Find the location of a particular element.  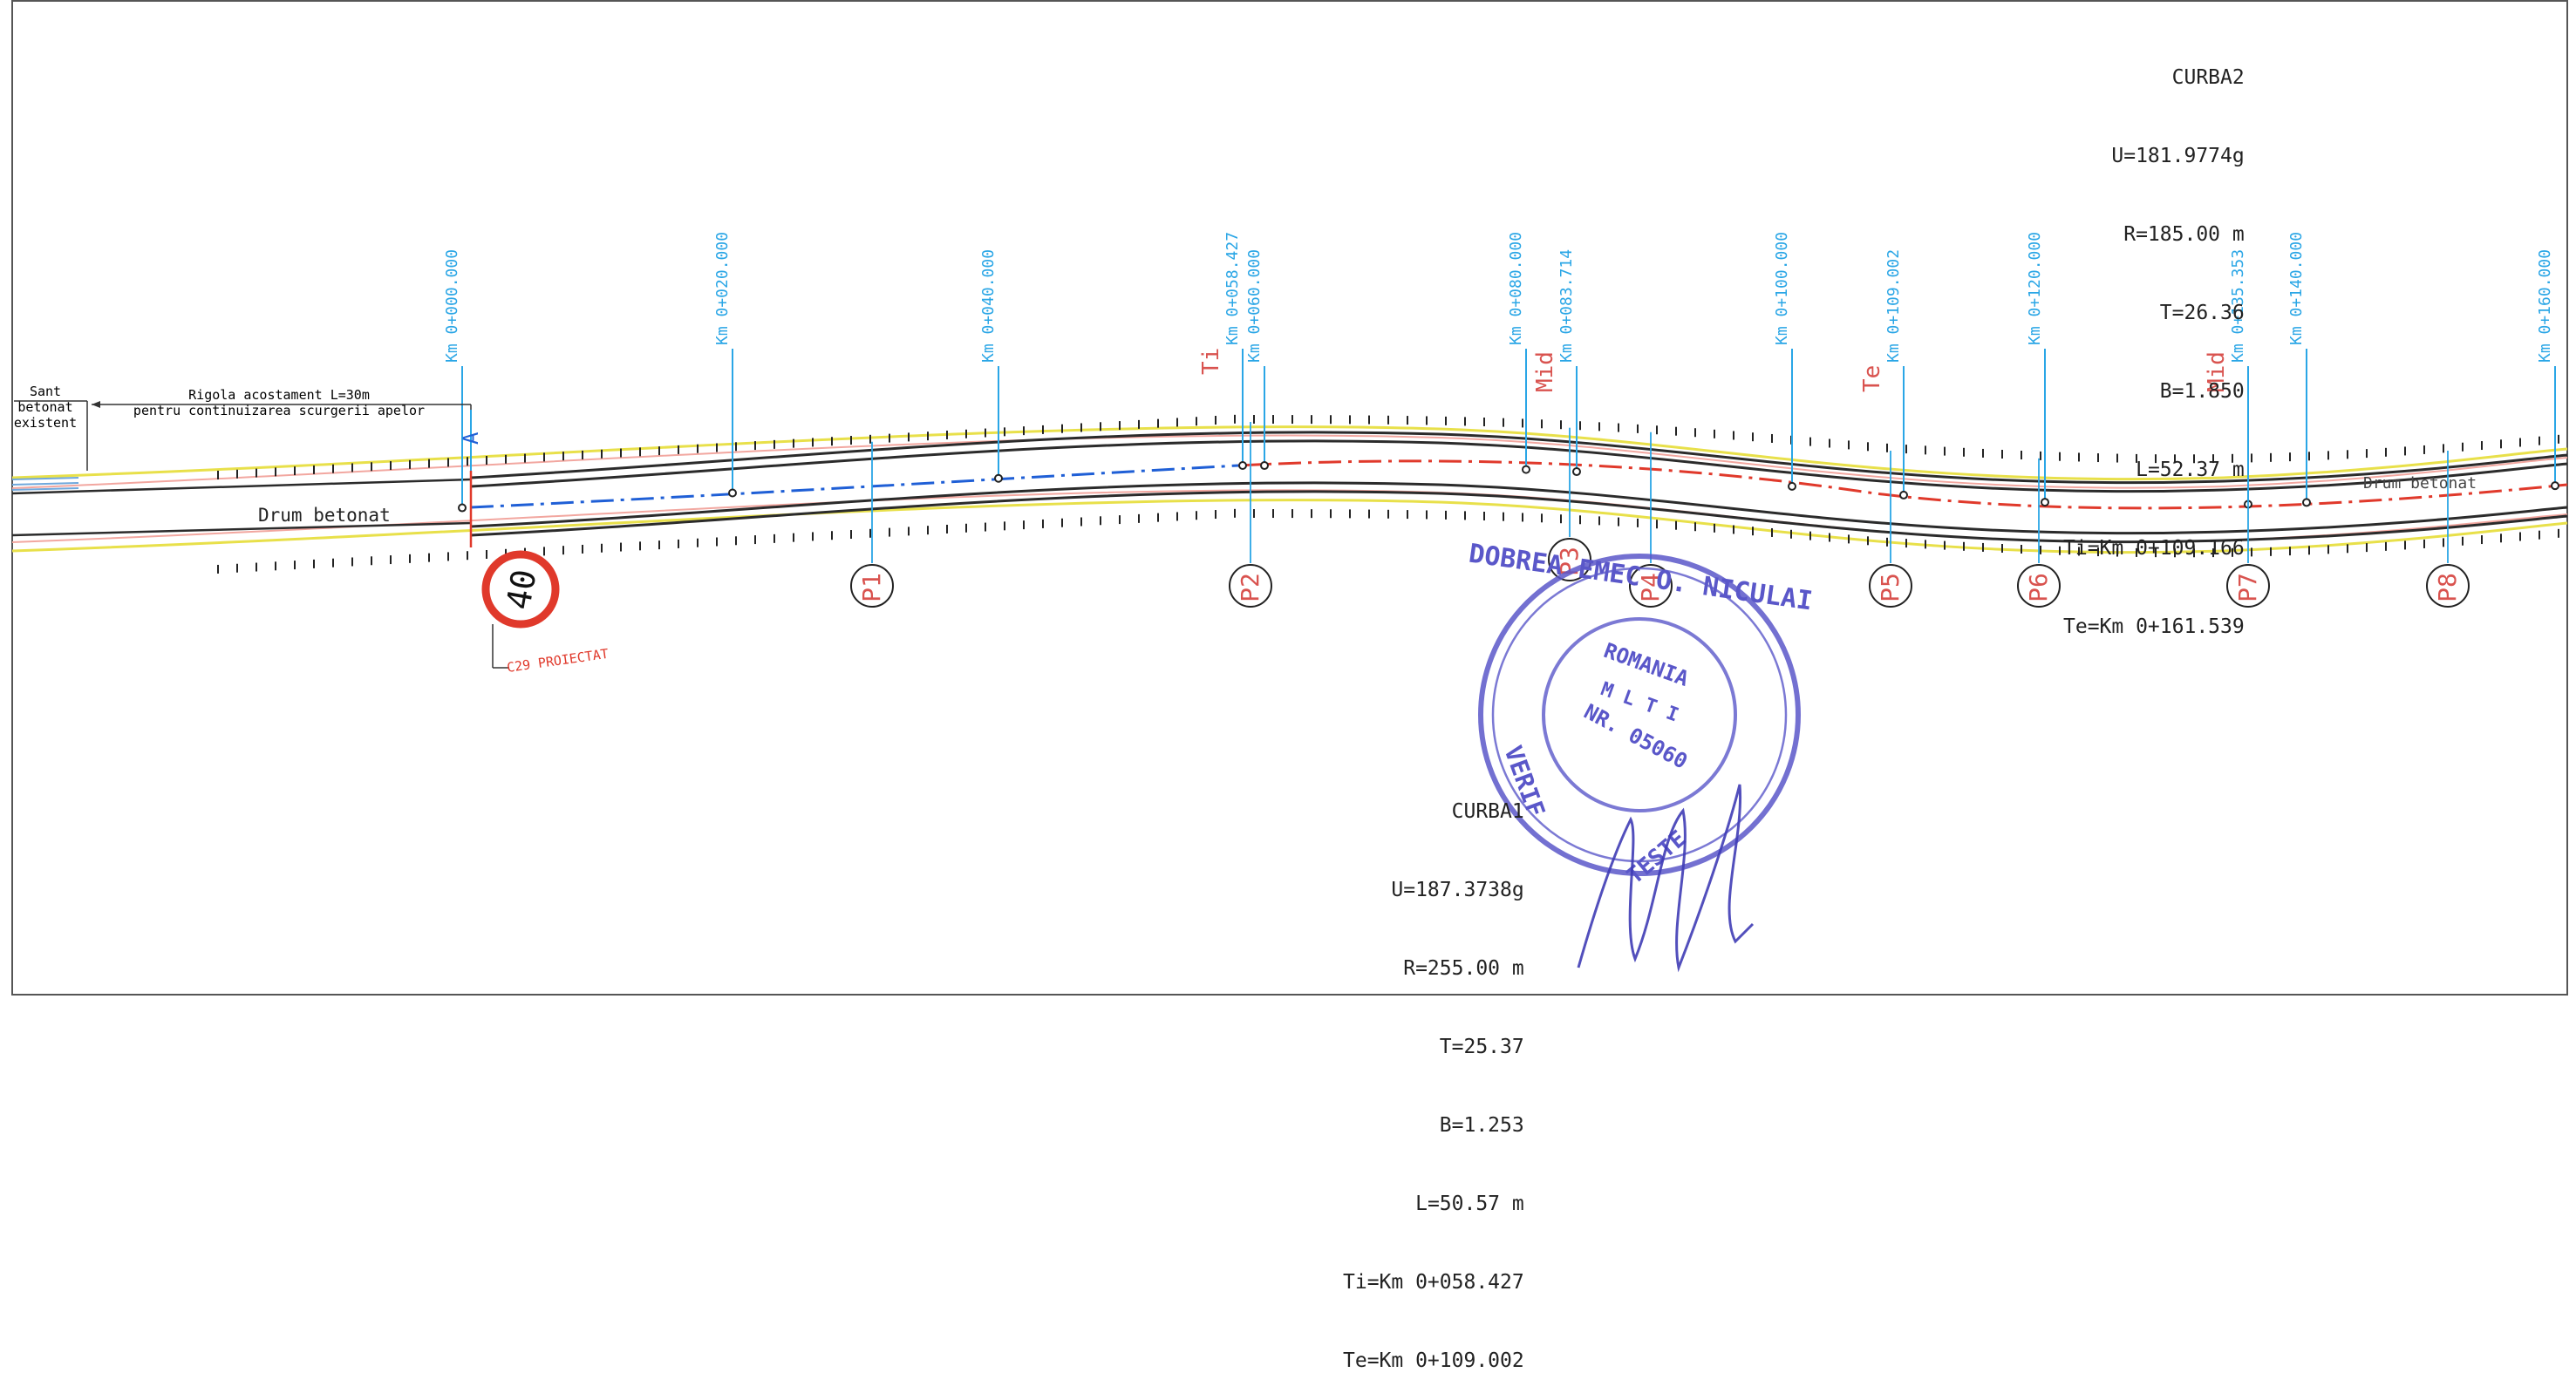

road-label: Drum betonat is located at coordinates (325, 516).